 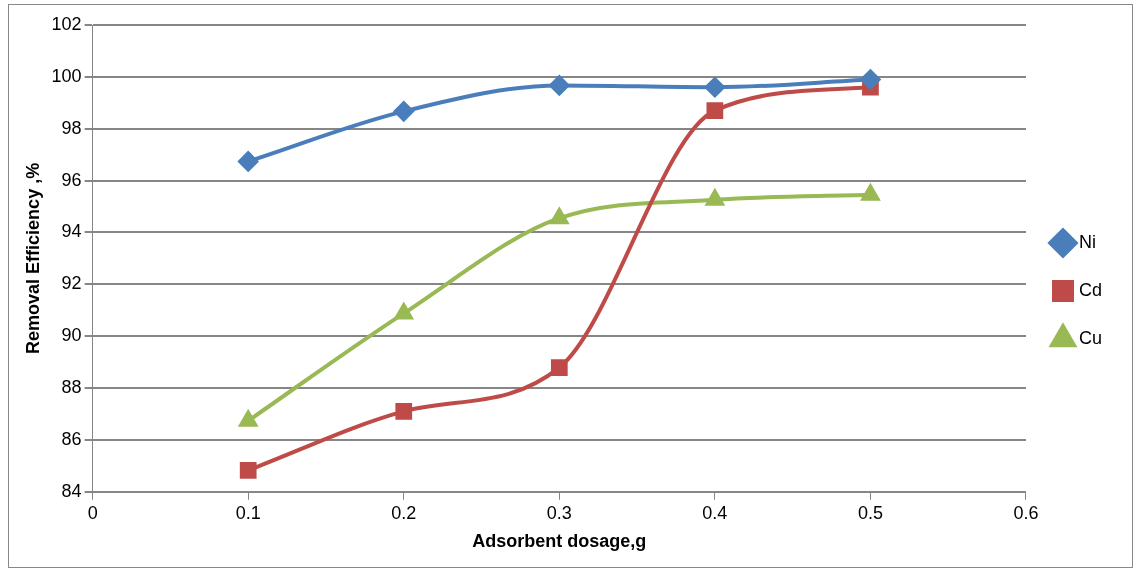 What do you see at coordinates (71, 335) in the screenshot?
I see `y-tick-label: 90` at bounding box center [71, 335].